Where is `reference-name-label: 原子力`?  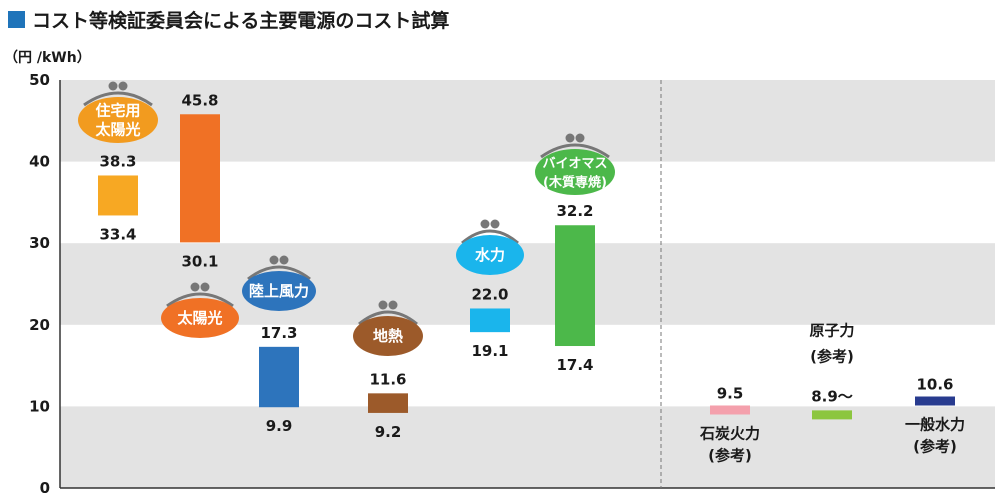
reference-name-label: 原子力 is located at coordinates (831, 330).